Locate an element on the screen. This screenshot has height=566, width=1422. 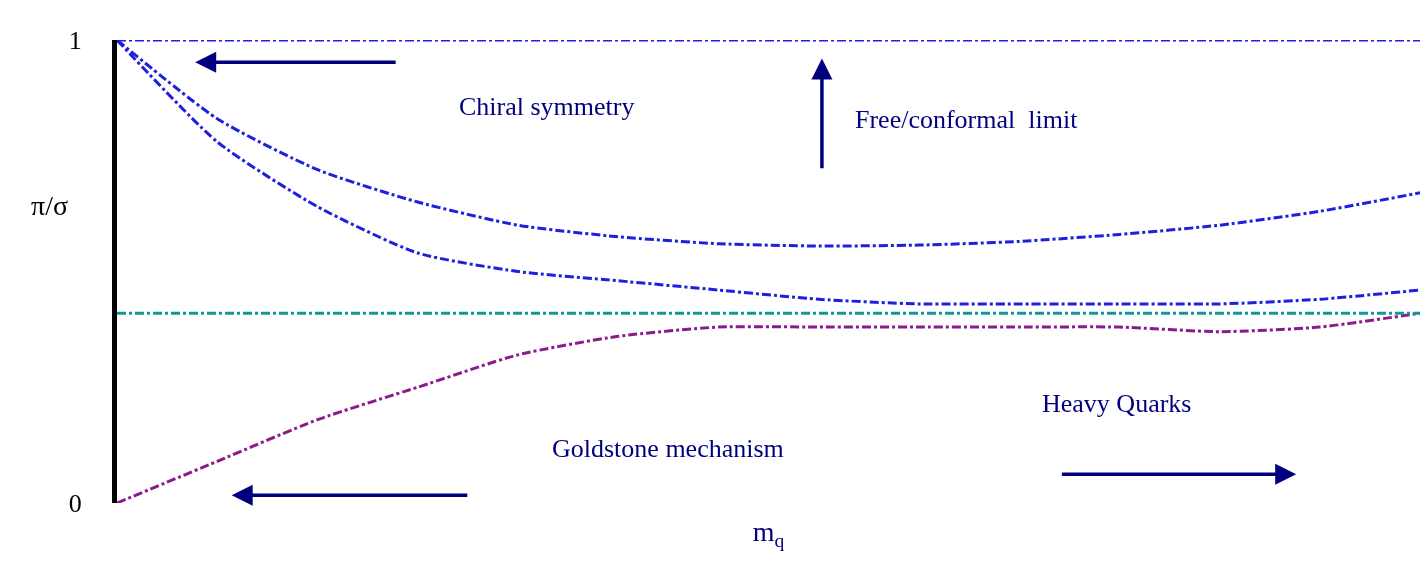
y-tick-label: 1 is located at coordinates (75, 41).